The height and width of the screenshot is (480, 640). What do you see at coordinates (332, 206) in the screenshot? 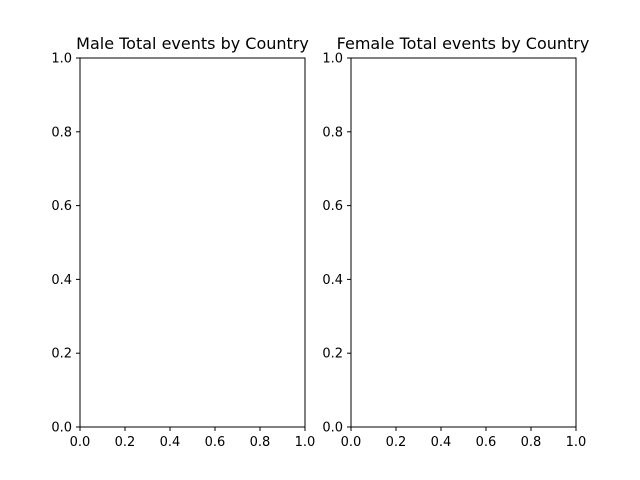
I see `female-y-tick-label: 0.6` at bounding box center [332, 206].